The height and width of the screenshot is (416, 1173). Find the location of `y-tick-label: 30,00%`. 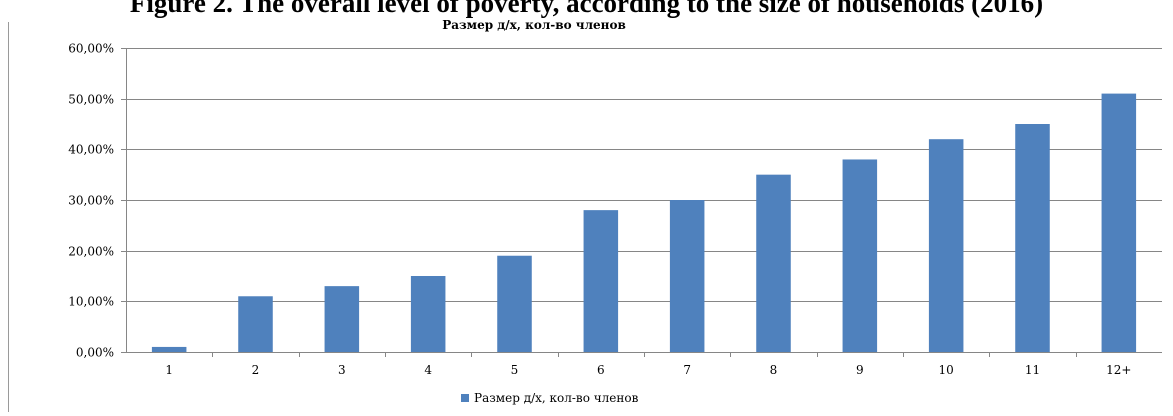

y-tick-label: 30,00% is located at coordinates (91, 201).